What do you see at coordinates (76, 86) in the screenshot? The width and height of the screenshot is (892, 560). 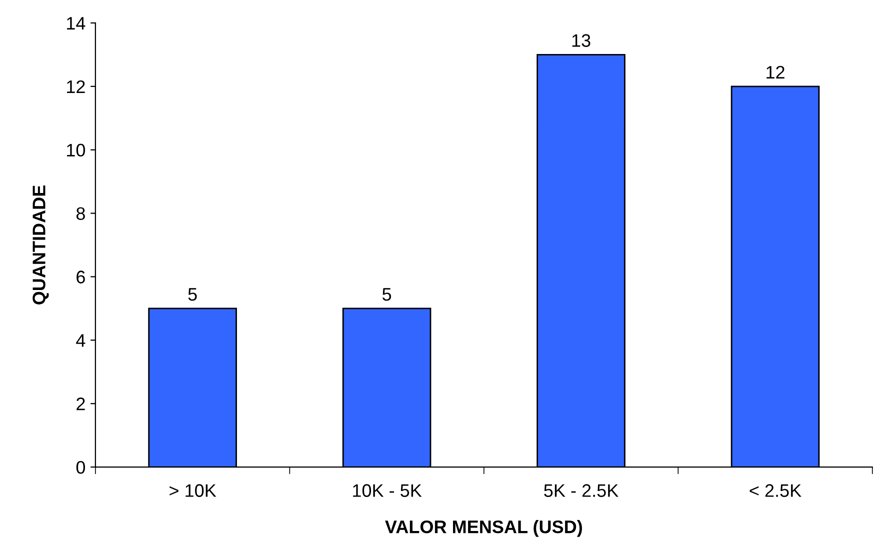 I see `y-tick-label: 12` at bounding box center [76, 86].